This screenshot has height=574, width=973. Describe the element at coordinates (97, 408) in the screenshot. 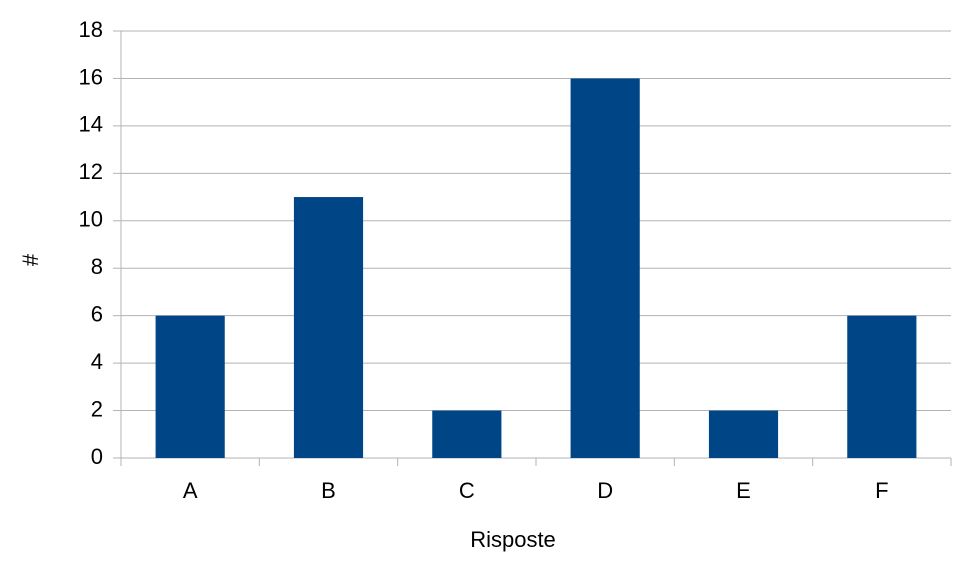

I see `y-tick-label: 2` at that location.